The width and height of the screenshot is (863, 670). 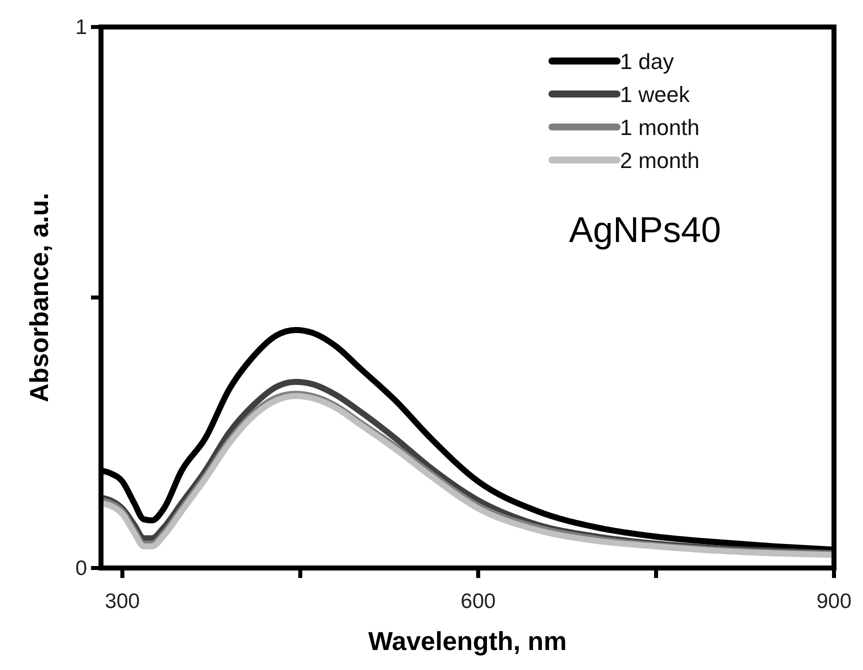 I want to click on y-tick-label: 1, so click(x=81, y=27).